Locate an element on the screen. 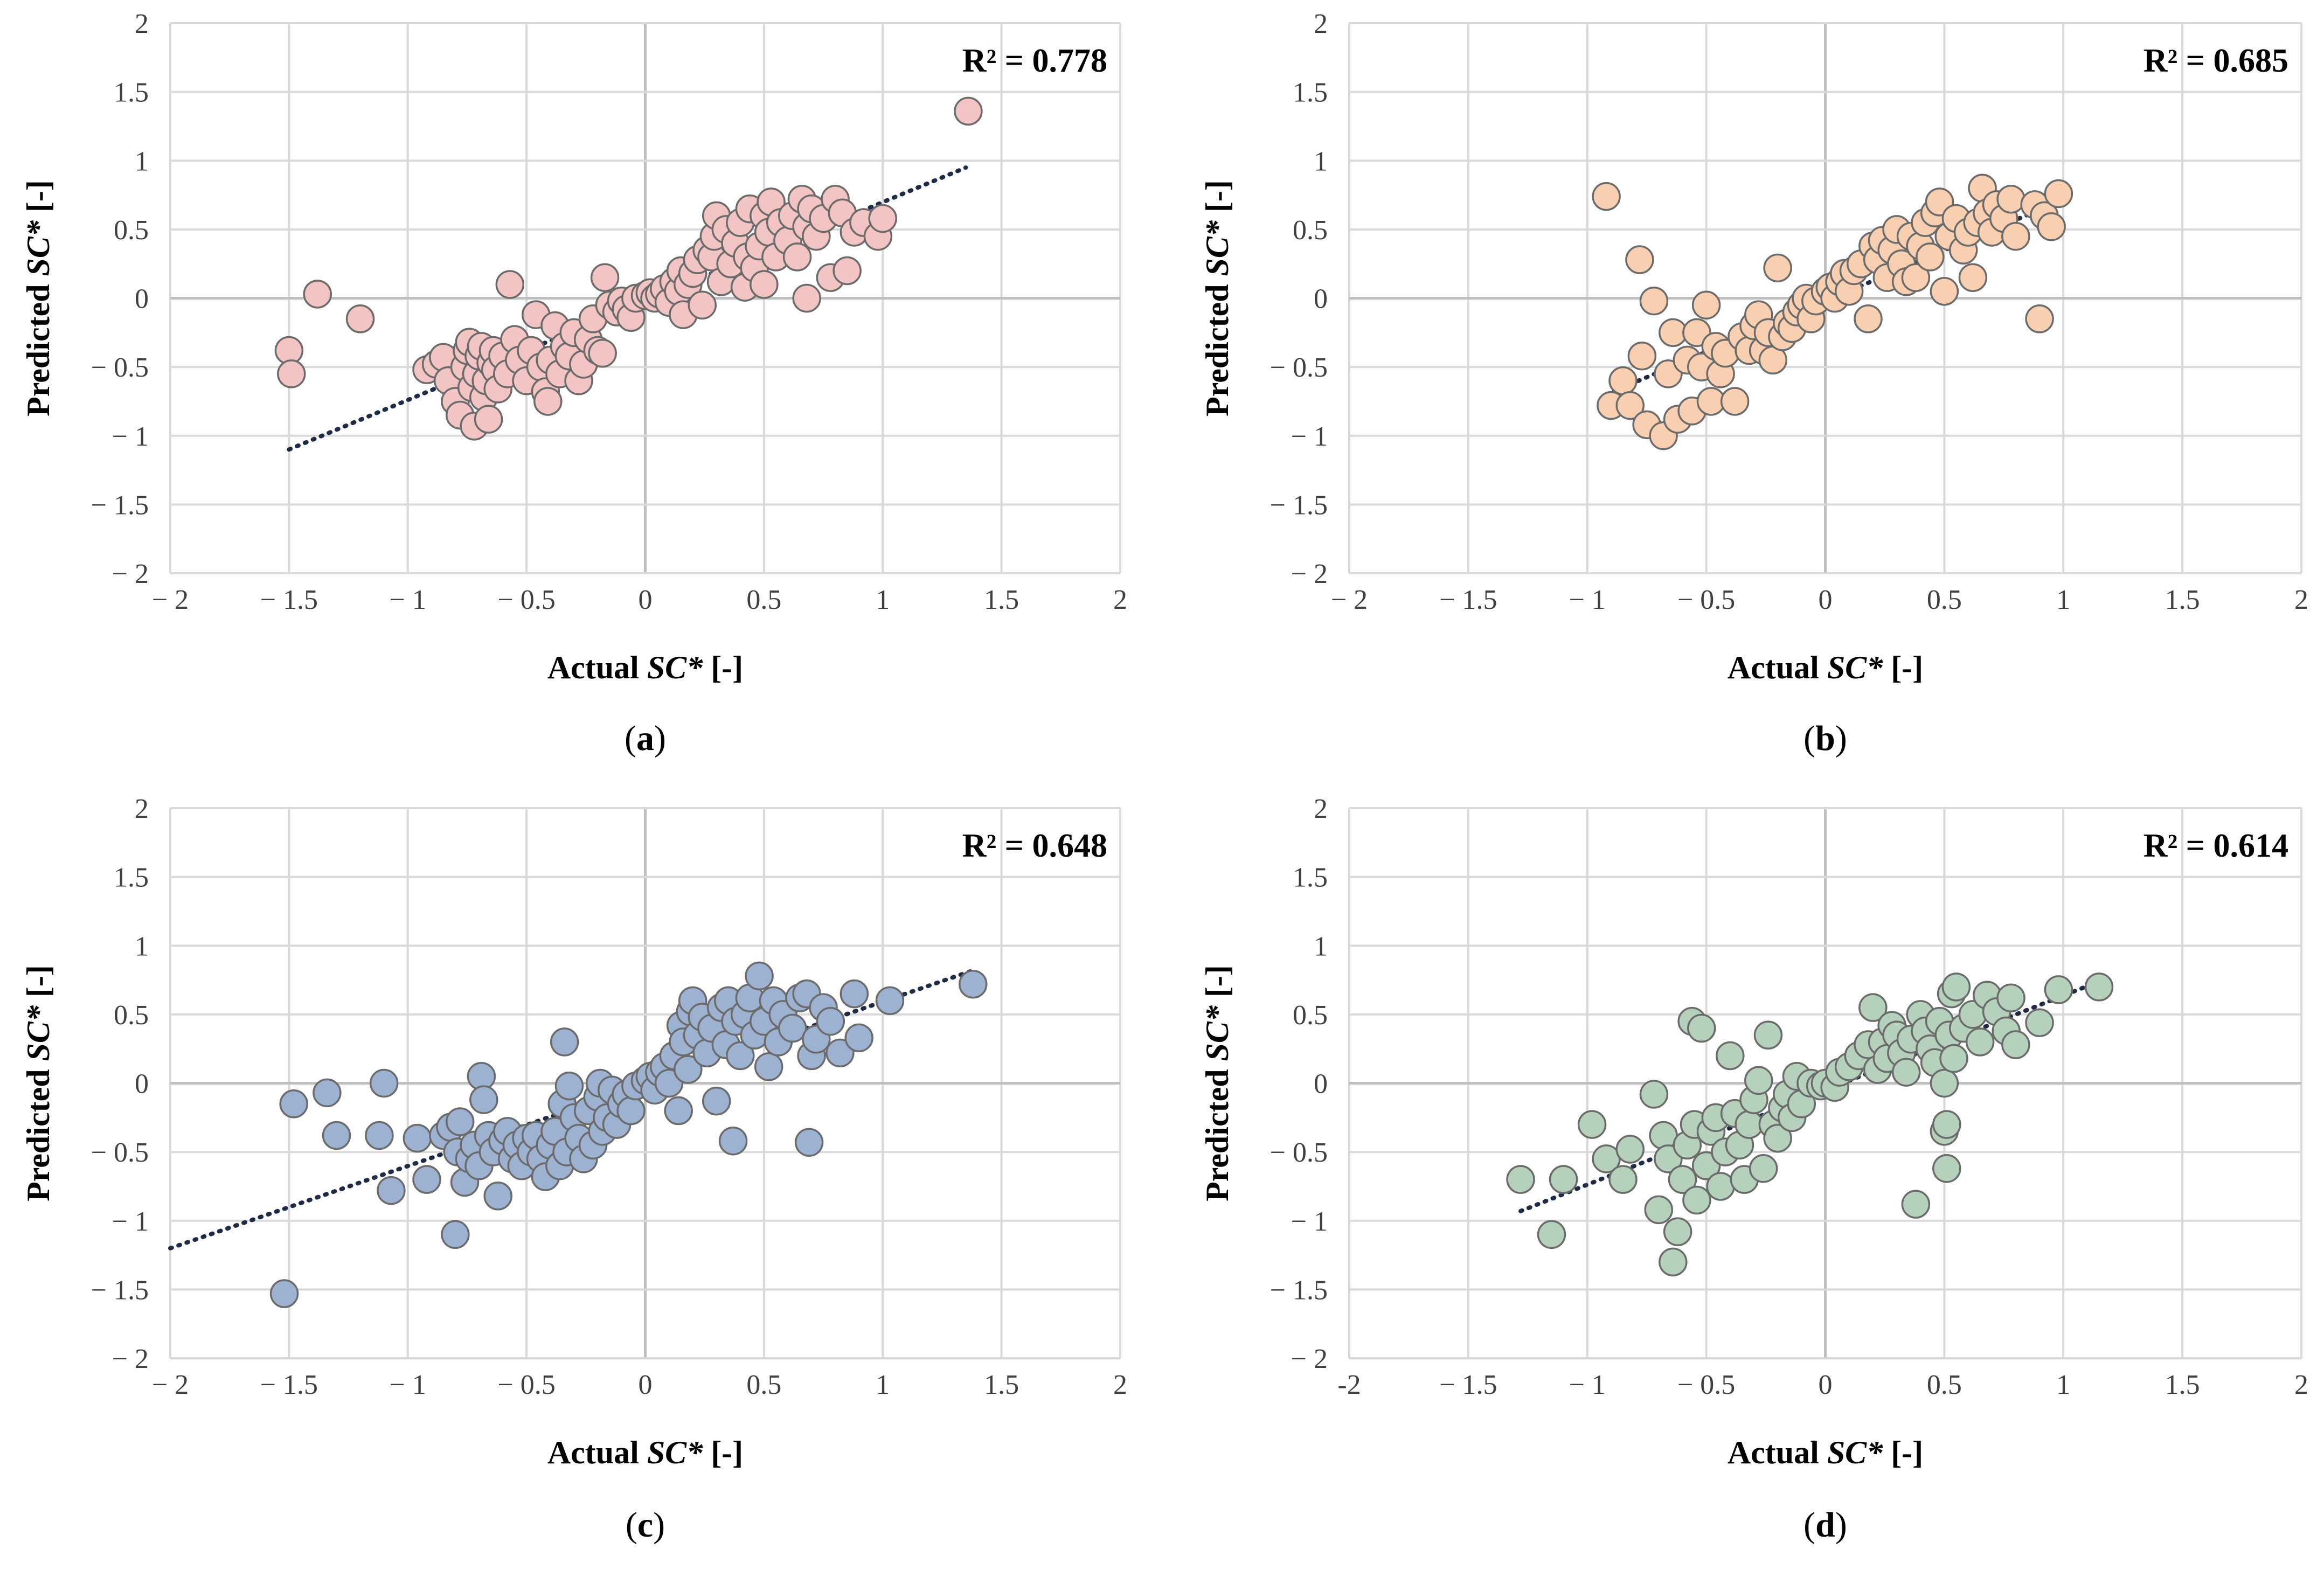 This screenshot has height=1570, width=2324. x-tick-label: − 1.5 is located at coordinates (1468, 1385).